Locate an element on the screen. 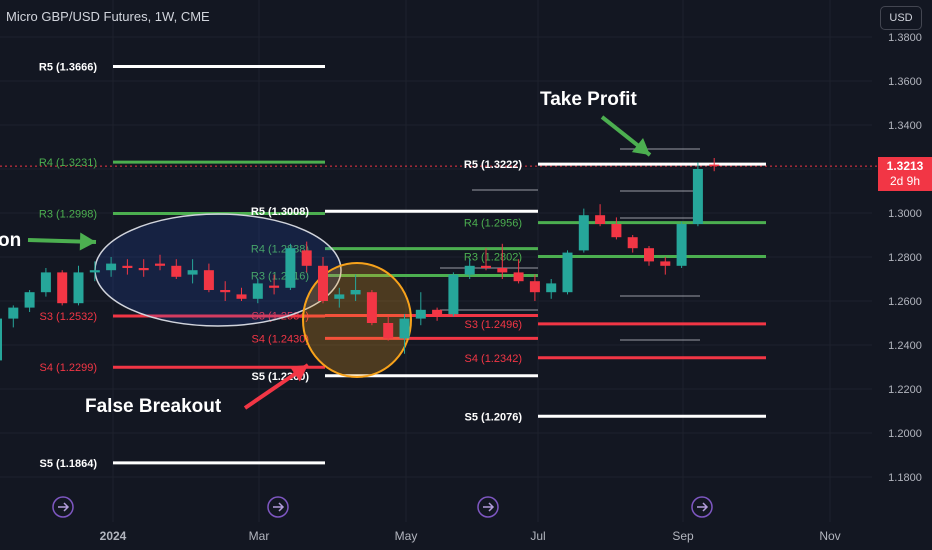  pivot-label: R4 (1.2956) is located at coordinates (493, 224).